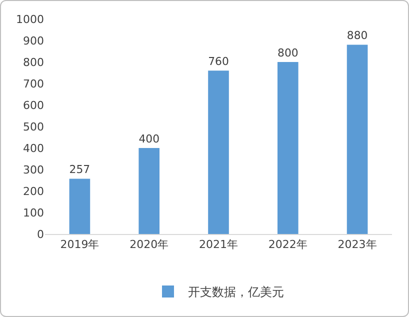 The image size is (409, 317). What do you see at coordinates (149, 139) in the screenshot?
I see `data-label: 400` at bounding box center [149, 139].